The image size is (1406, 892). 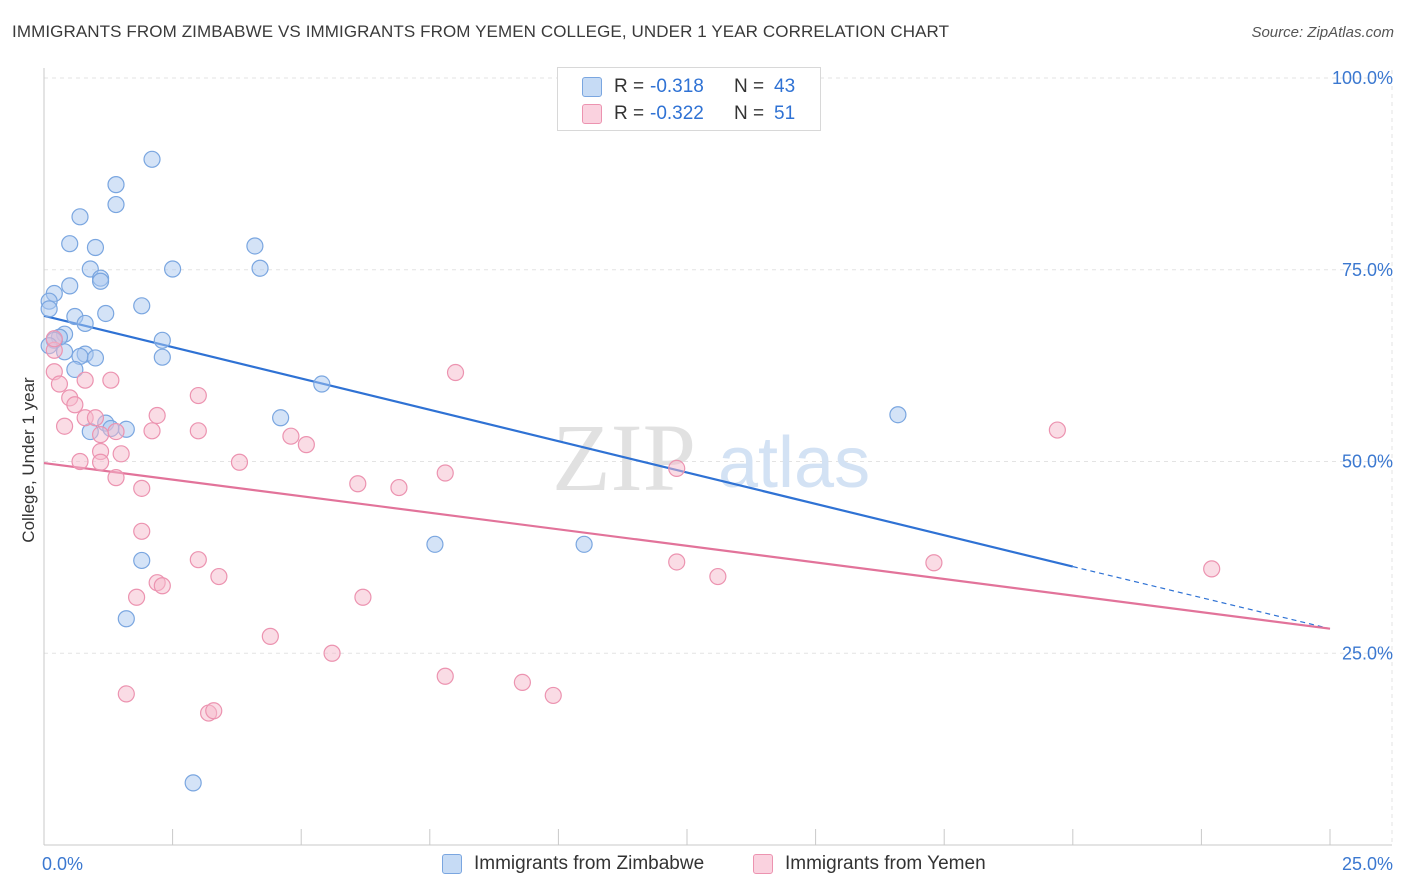 I want to click on bottom-legend-label-zimbabwe: Immigrants from Zimbabwe, so click(x=589, y=863).